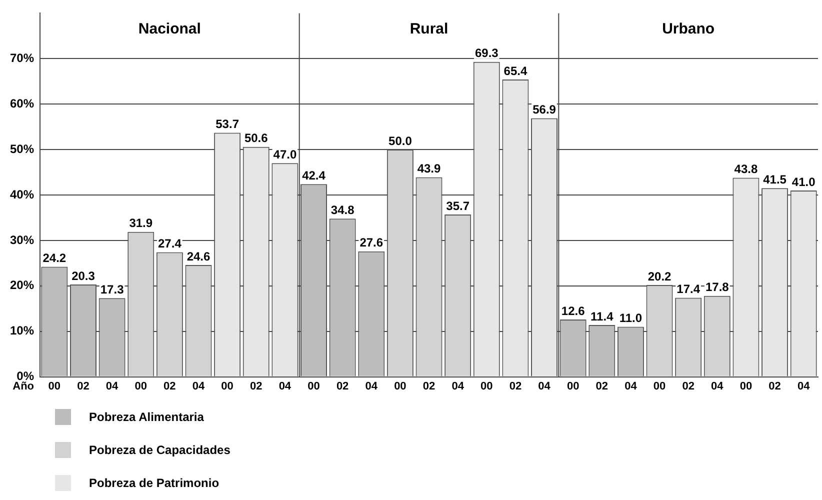 The image size is (822, 500). What do you see at coordinates (342, 209) in the screenshot?
I see `data-label: 34.8` at bounding box center [342, 209].